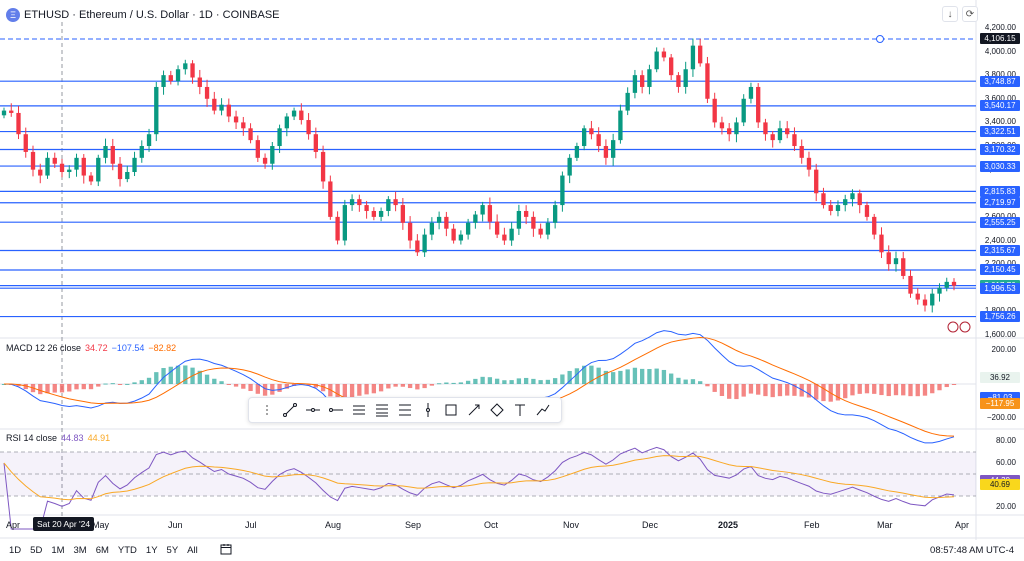 The image size is (1024, 561). What do you see at coordinates (336, 410) in the screenshot?
I see `horizontal-ray-icon` at bounding box center [336, 410].